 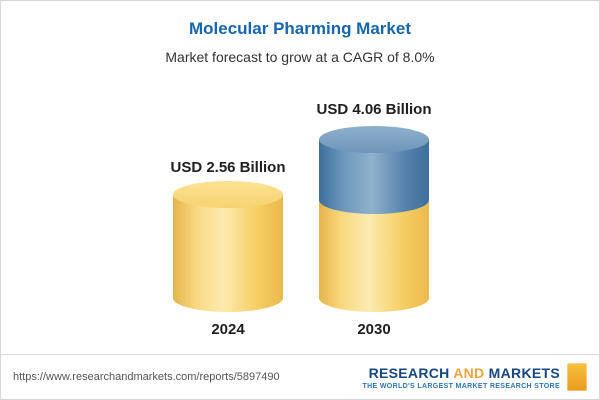 I want to click on logo-word-research: RESEARCH, so click(x=409, y=372).